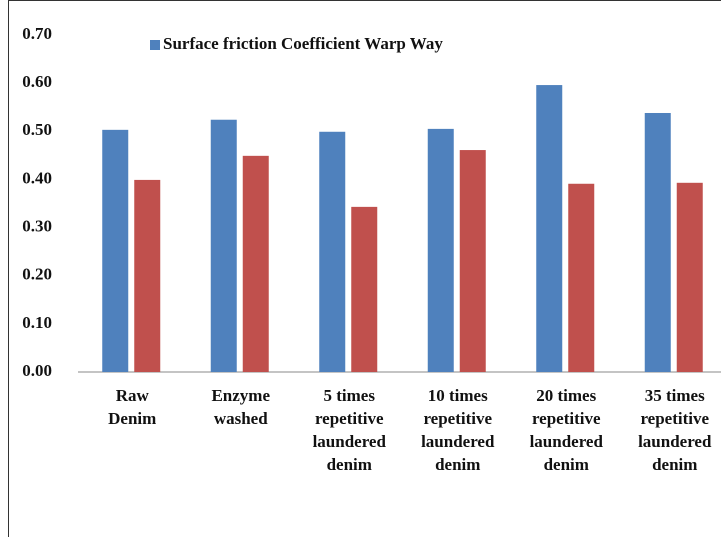 Image resolution: width=721 pixels, height=537 pixels. I want to click on y-tick-label: 0.60, so click(37, 81).